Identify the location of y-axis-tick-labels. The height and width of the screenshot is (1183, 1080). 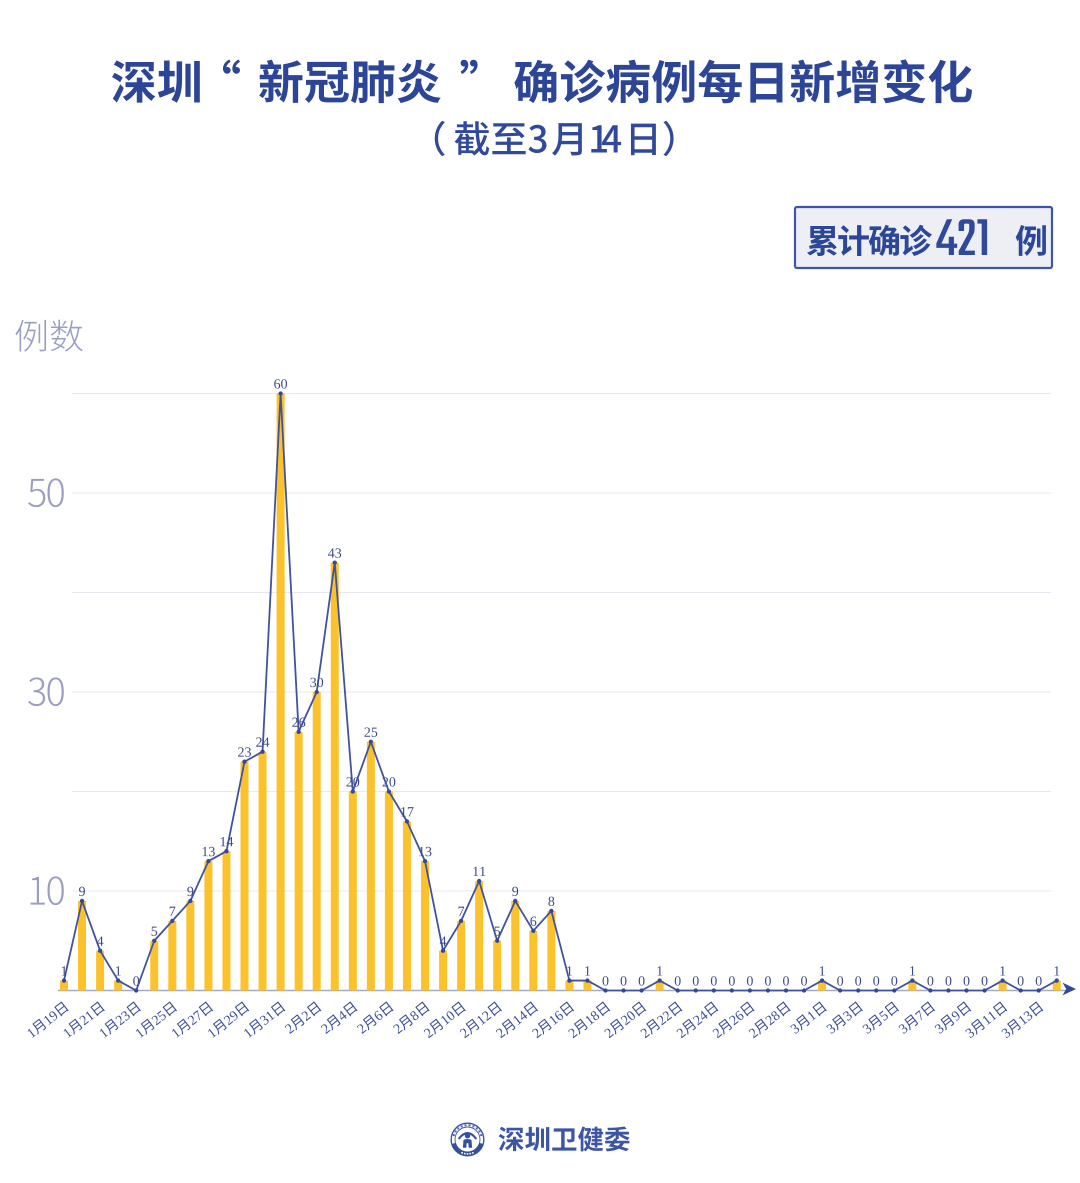
(46, 692).